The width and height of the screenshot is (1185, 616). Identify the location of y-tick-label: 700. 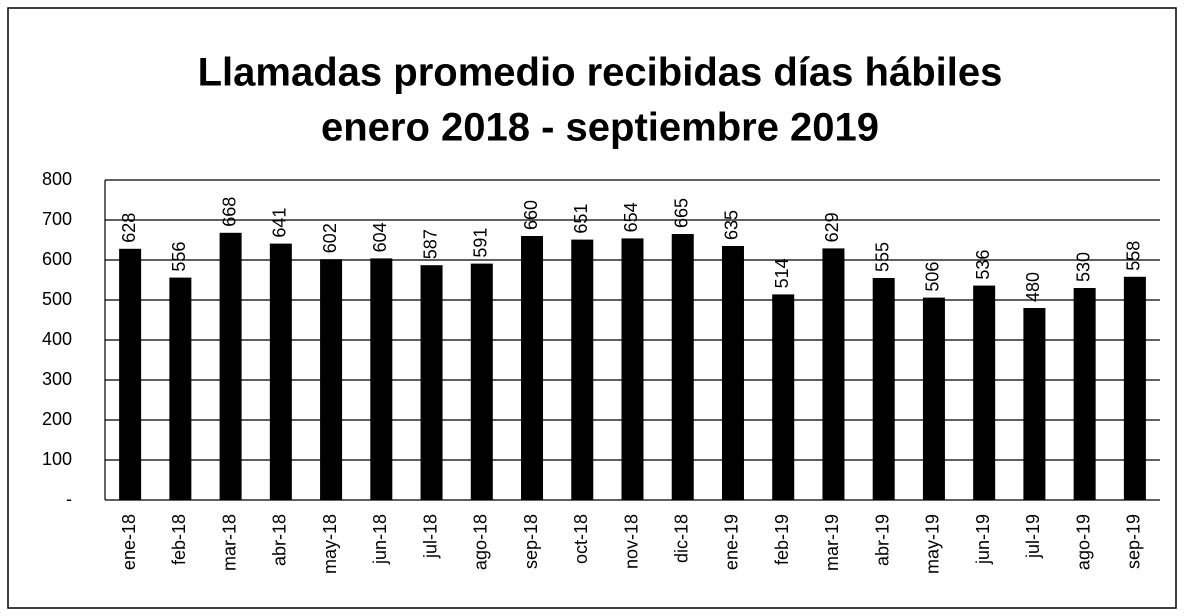
(57, 219).